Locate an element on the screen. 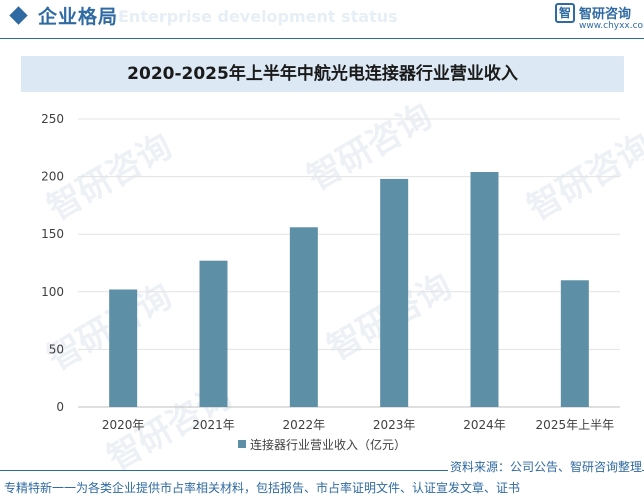 This screenshot has width=644, height=496. y-tick-label: 0 is located at coordinates (60, 407).